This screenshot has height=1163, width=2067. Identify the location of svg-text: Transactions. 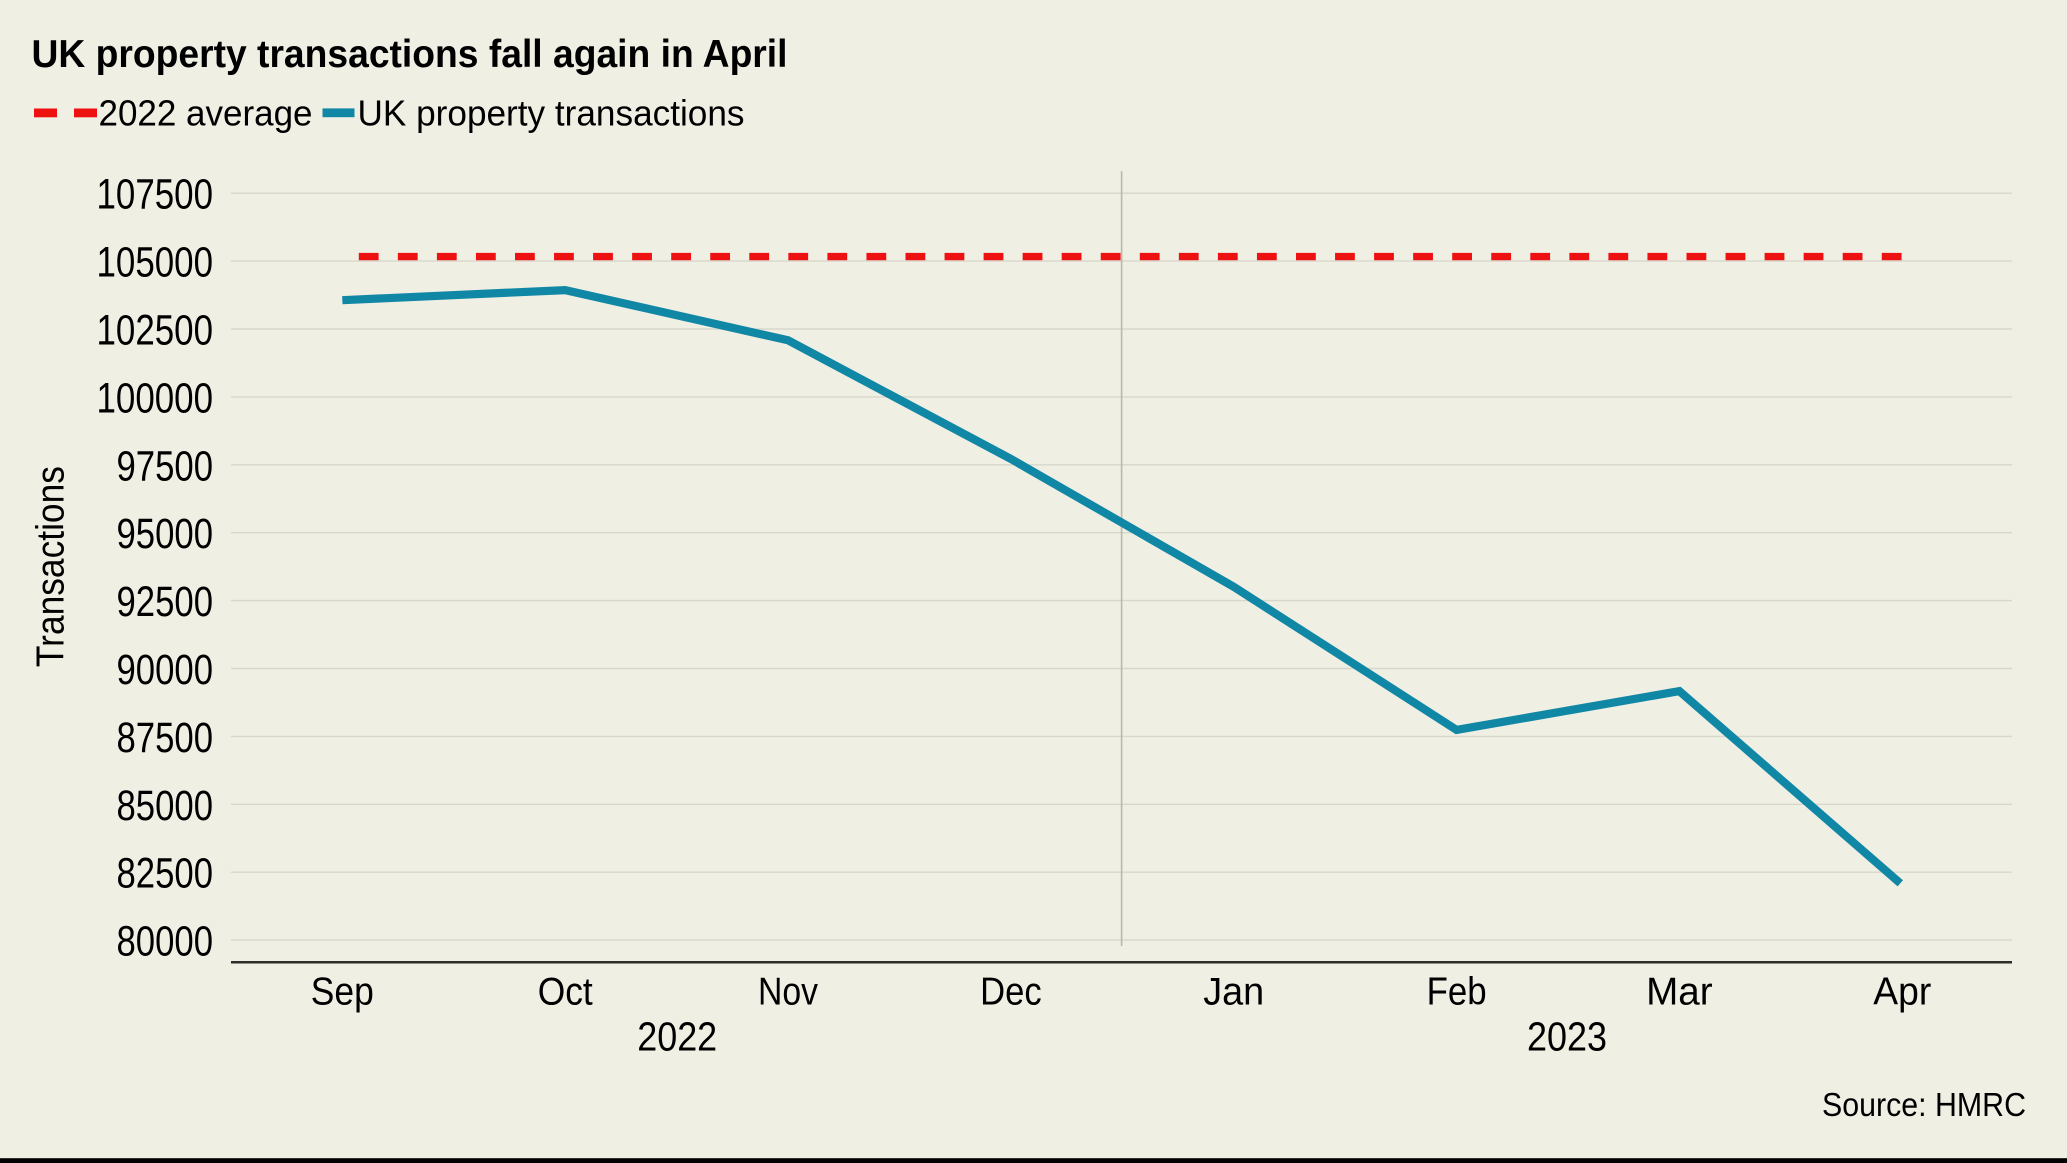
(51, 566).